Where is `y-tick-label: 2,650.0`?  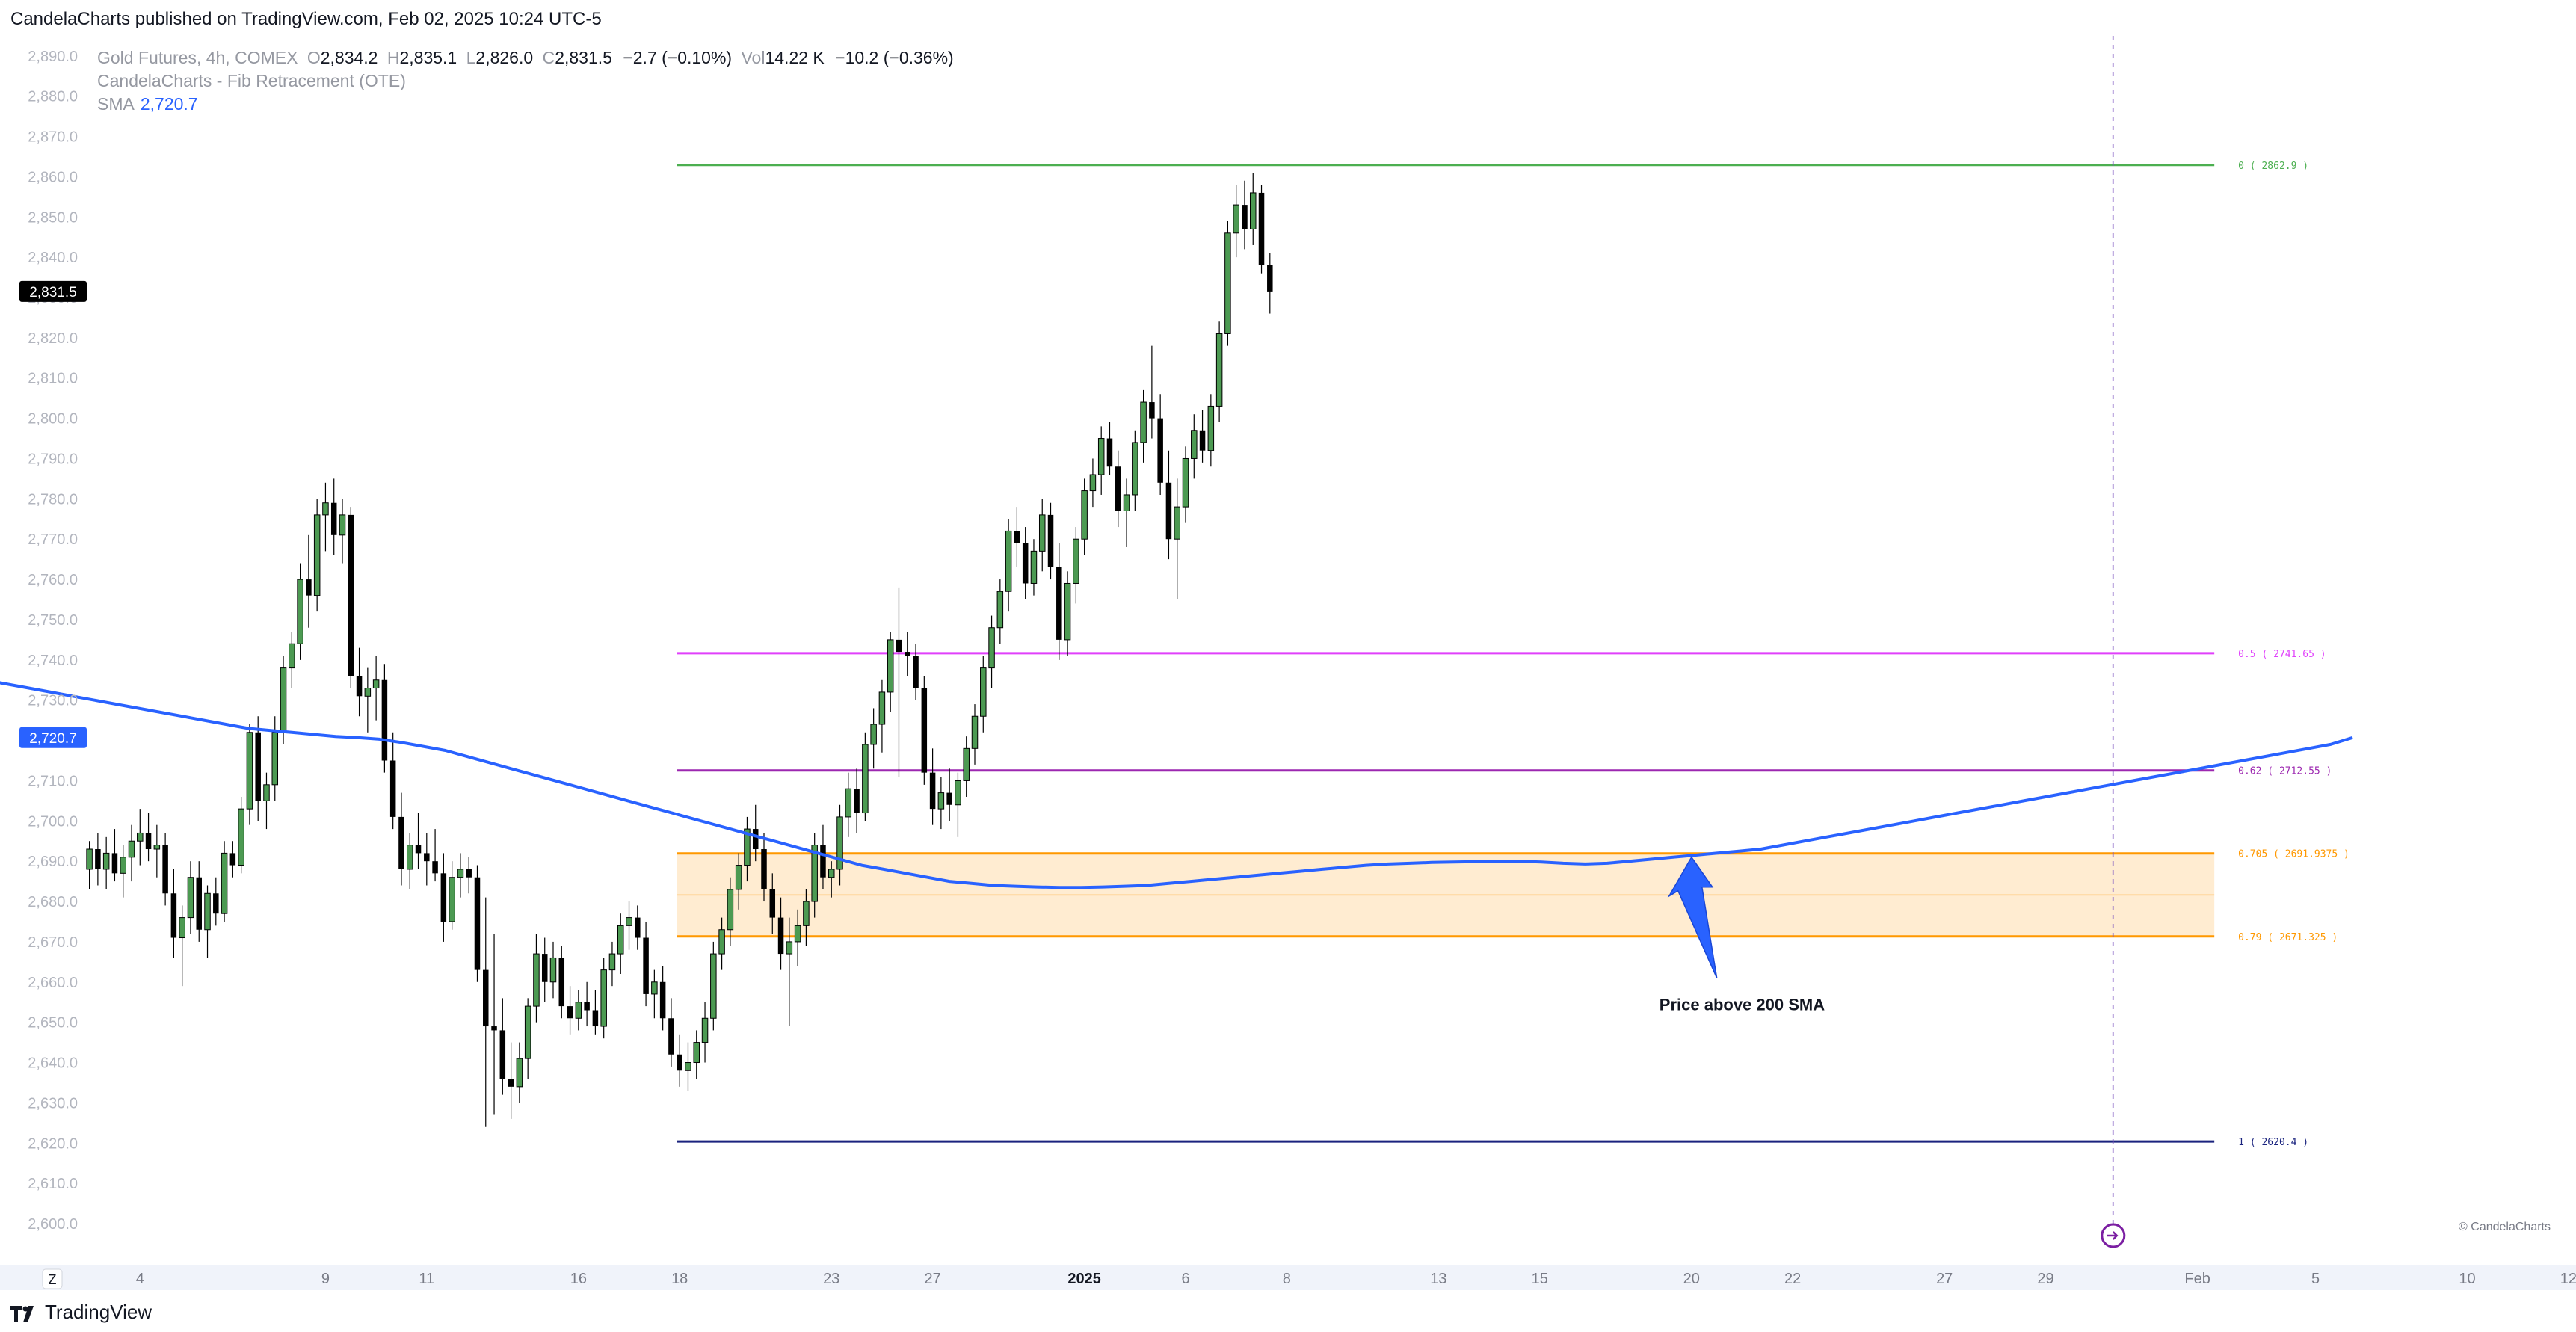 y-tick-label: 2,650.0 is located at coordinates (53, 1024).